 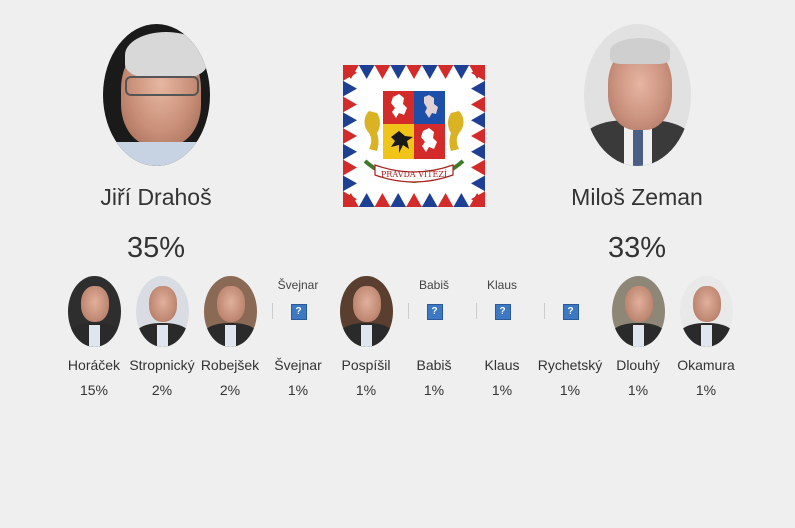 I want to click on candidate-name: Okamura, so click(x=706, y=365).